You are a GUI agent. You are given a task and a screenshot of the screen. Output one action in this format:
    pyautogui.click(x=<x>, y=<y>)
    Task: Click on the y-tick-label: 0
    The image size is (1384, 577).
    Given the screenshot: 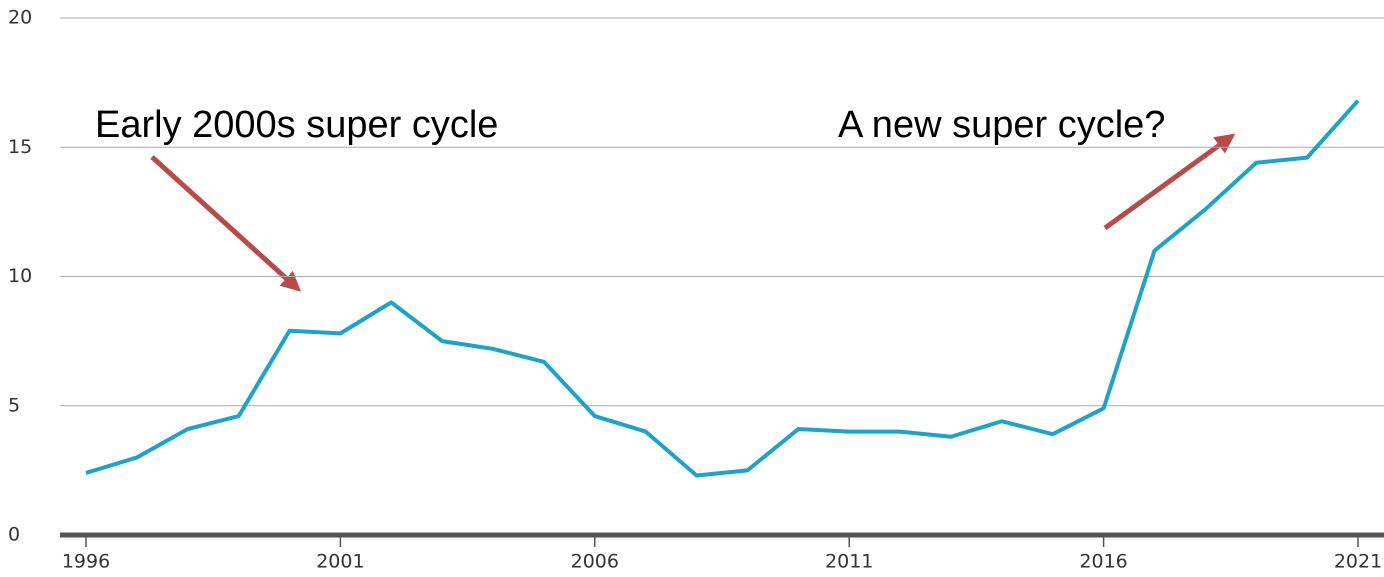 What is the action you would take?
    pyautogui.click(x=14, y=535)
    